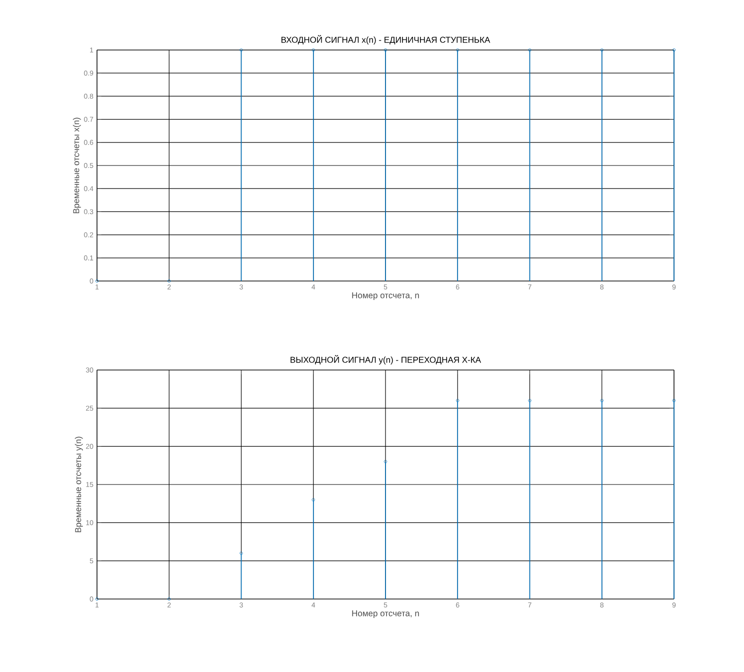  Describe the element at coordinates (76, 166) in the screenshot. I see `y-axis-title: Временные отсчеты x(n)` at that location.